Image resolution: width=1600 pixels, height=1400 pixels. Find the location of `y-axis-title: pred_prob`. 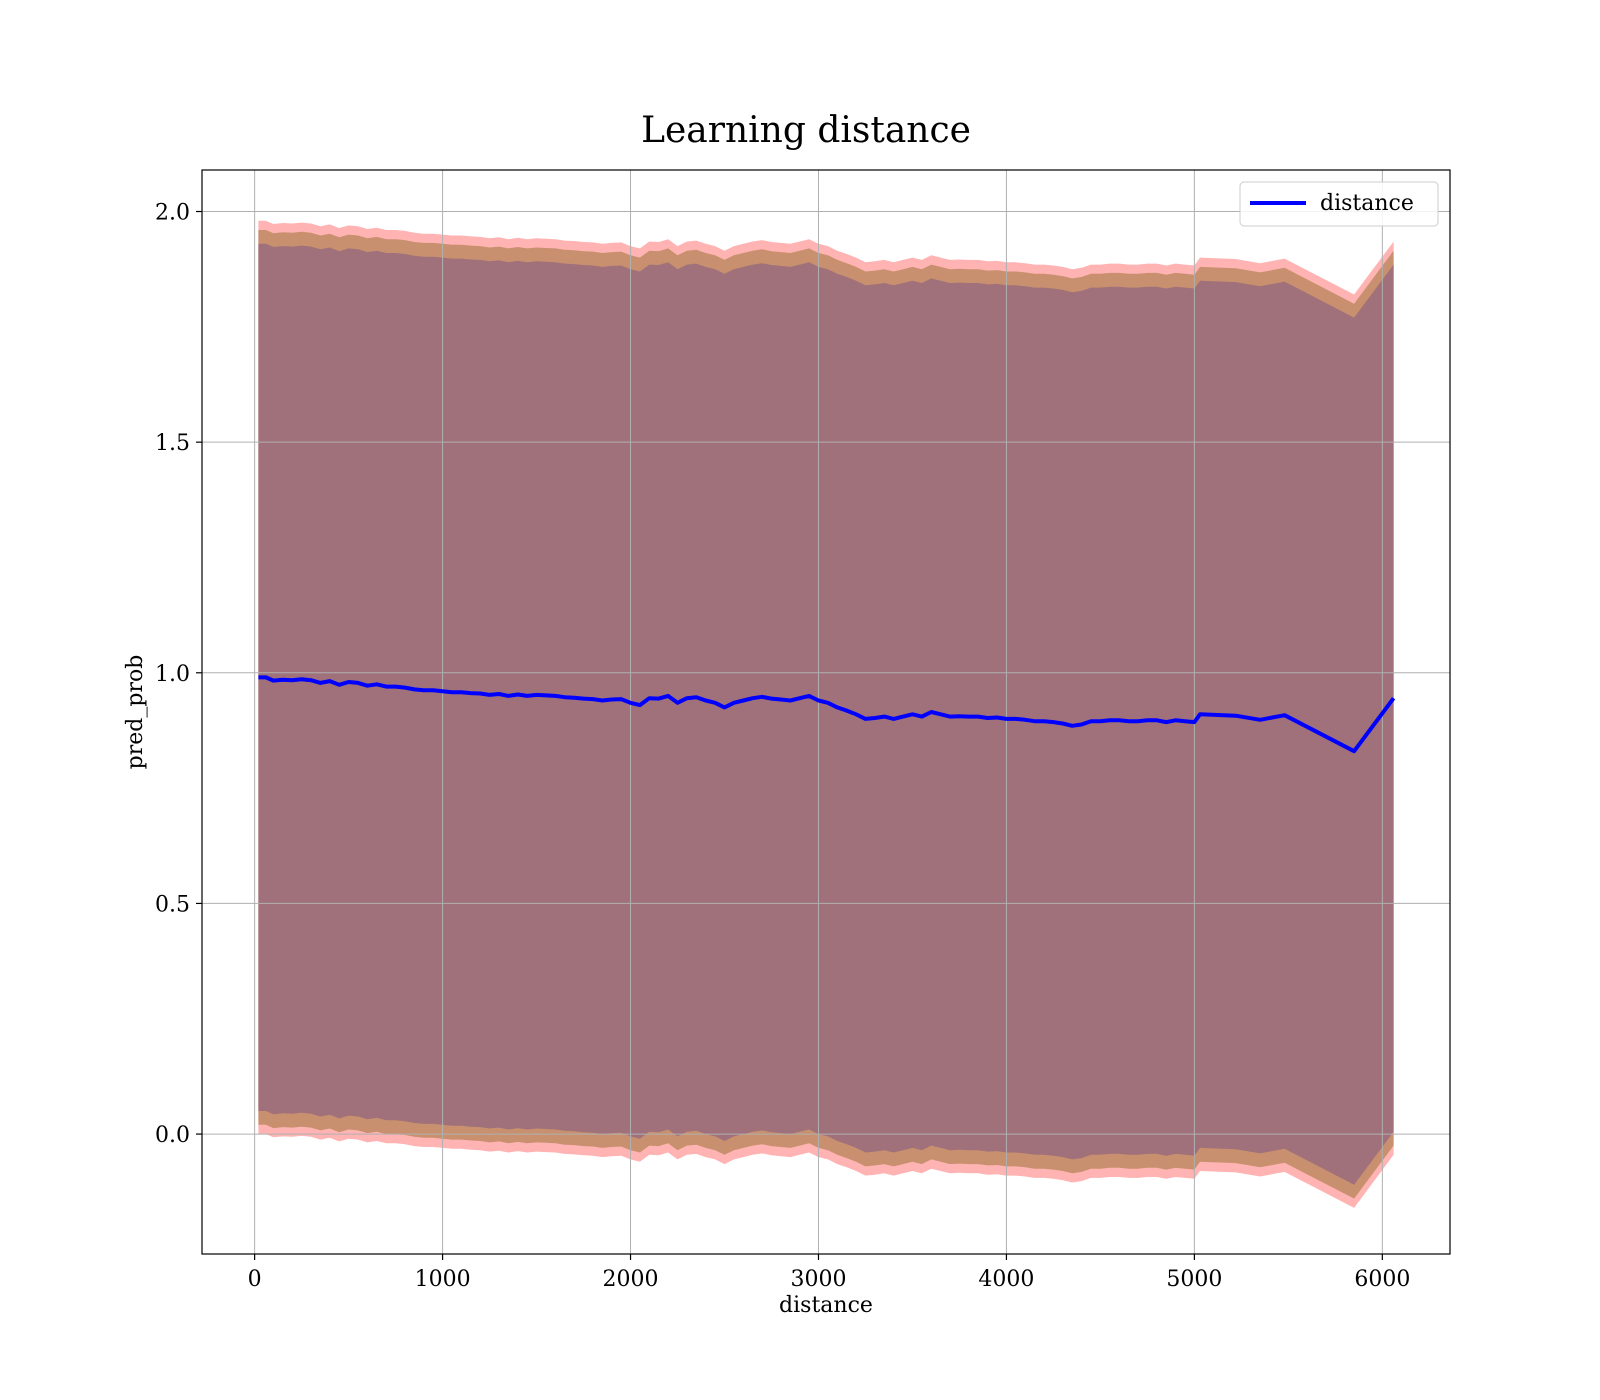

y-axis-title: pred_prob is located at coordinates (135, 712).